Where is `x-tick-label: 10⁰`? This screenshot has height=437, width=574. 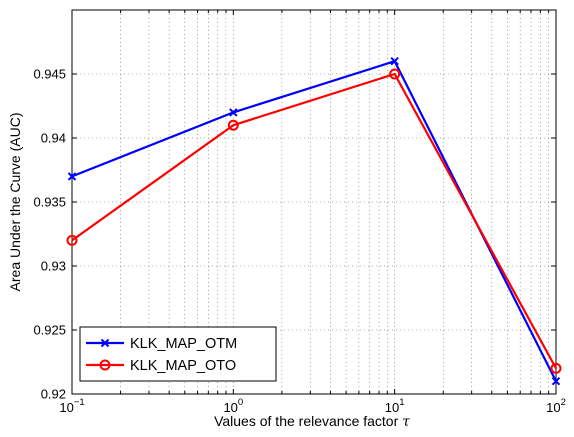
x-tick-label: 10⁰ is located at coordinates (233, 406).